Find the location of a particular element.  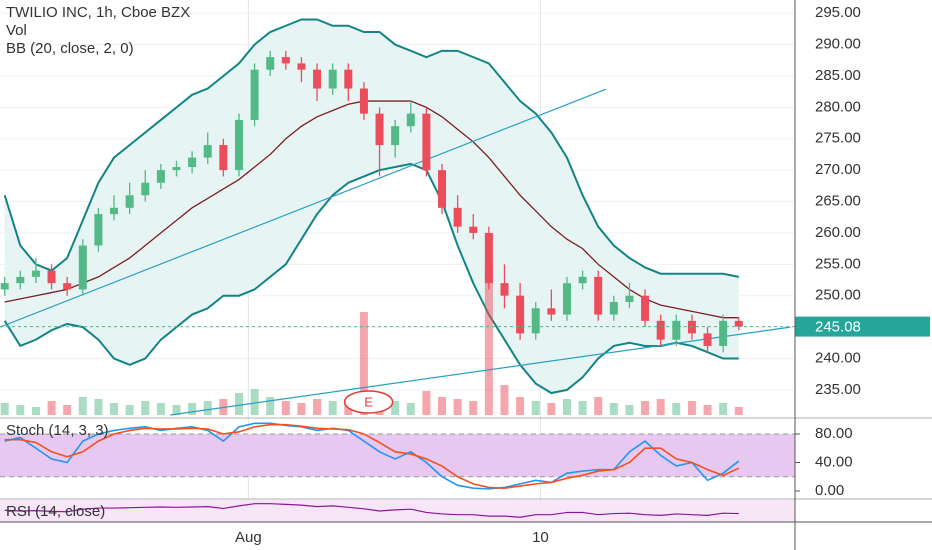

earnings-label: E is located at coordinates (368, 401).